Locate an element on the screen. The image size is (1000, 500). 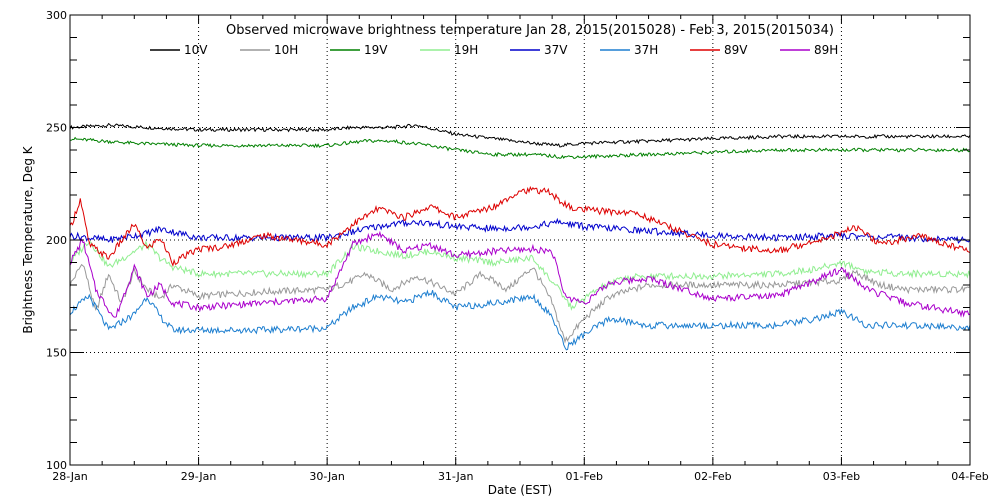
legend: 10V 10H 19V 19H 37V 37H 89V 89H is located at coordinates (494, 50).